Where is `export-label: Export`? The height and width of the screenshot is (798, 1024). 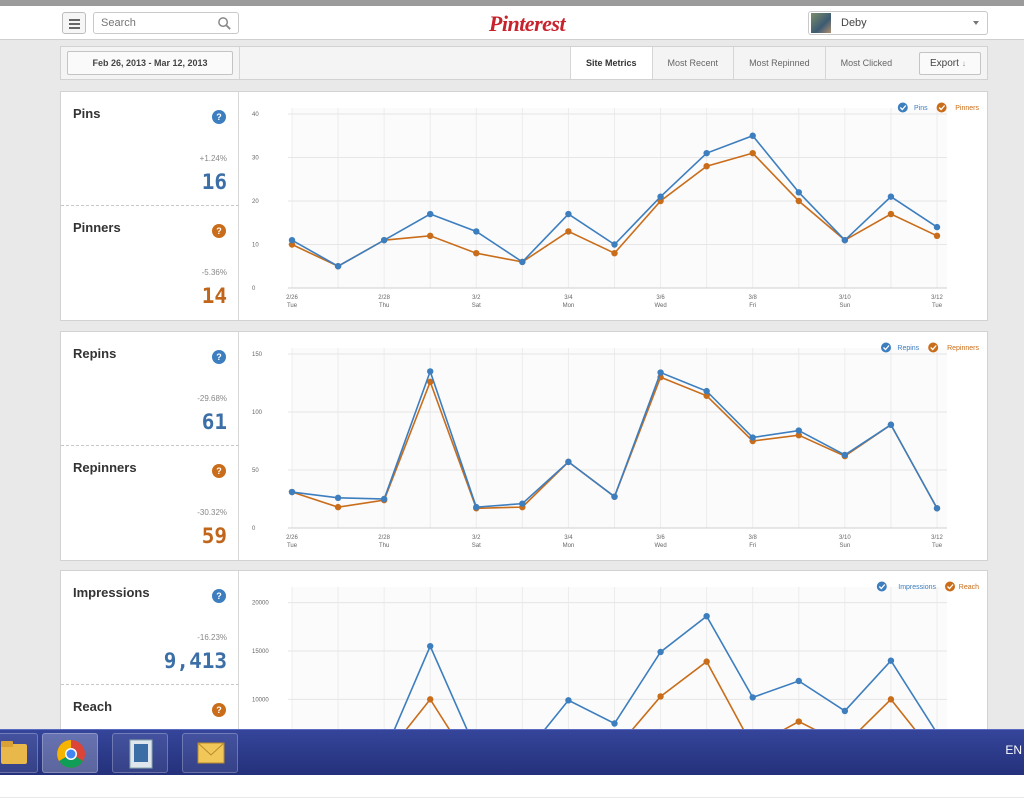
export-label: Export is located at coordinates (944, 63).